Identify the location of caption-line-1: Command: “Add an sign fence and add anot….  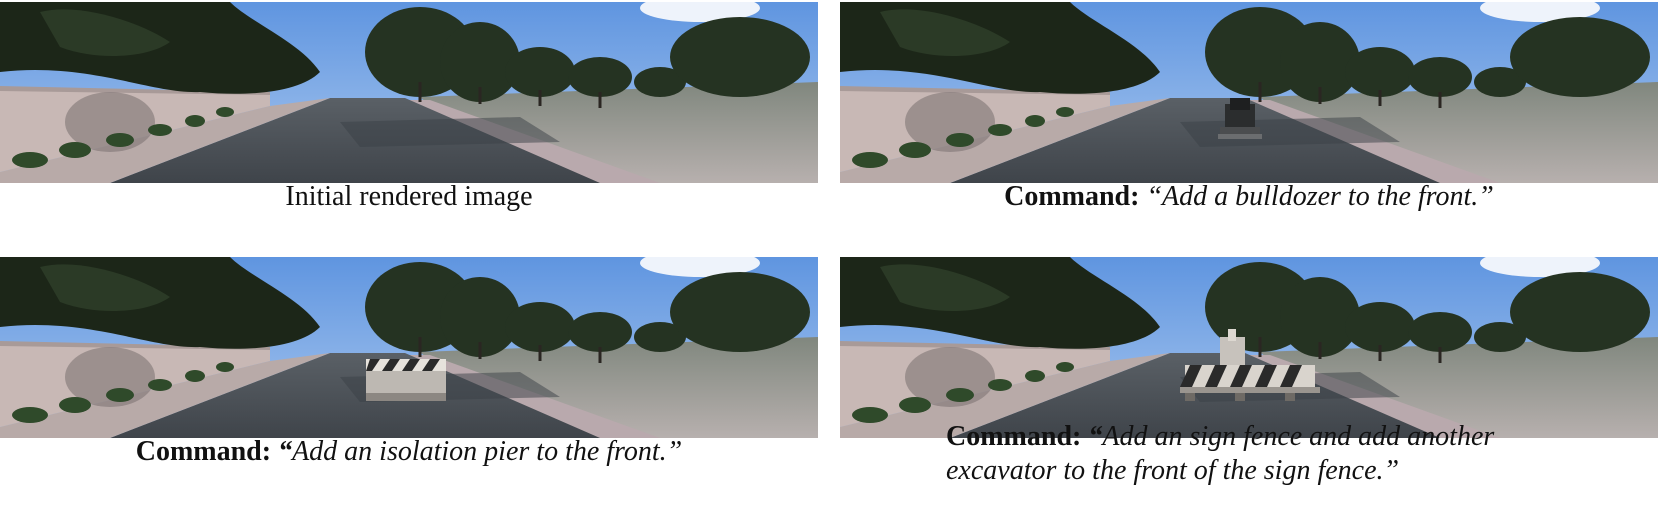
(1296, 437).